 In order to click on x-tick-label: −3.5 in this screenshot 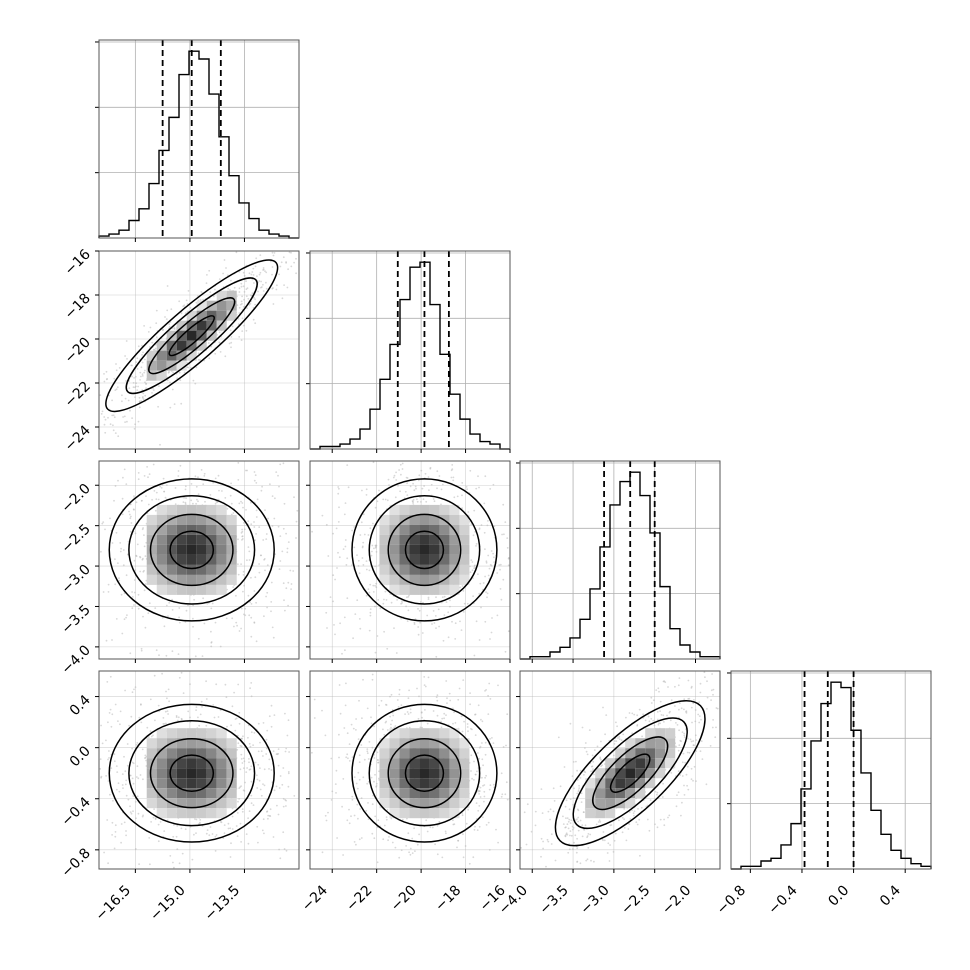, I will do `click(554, 900)`.